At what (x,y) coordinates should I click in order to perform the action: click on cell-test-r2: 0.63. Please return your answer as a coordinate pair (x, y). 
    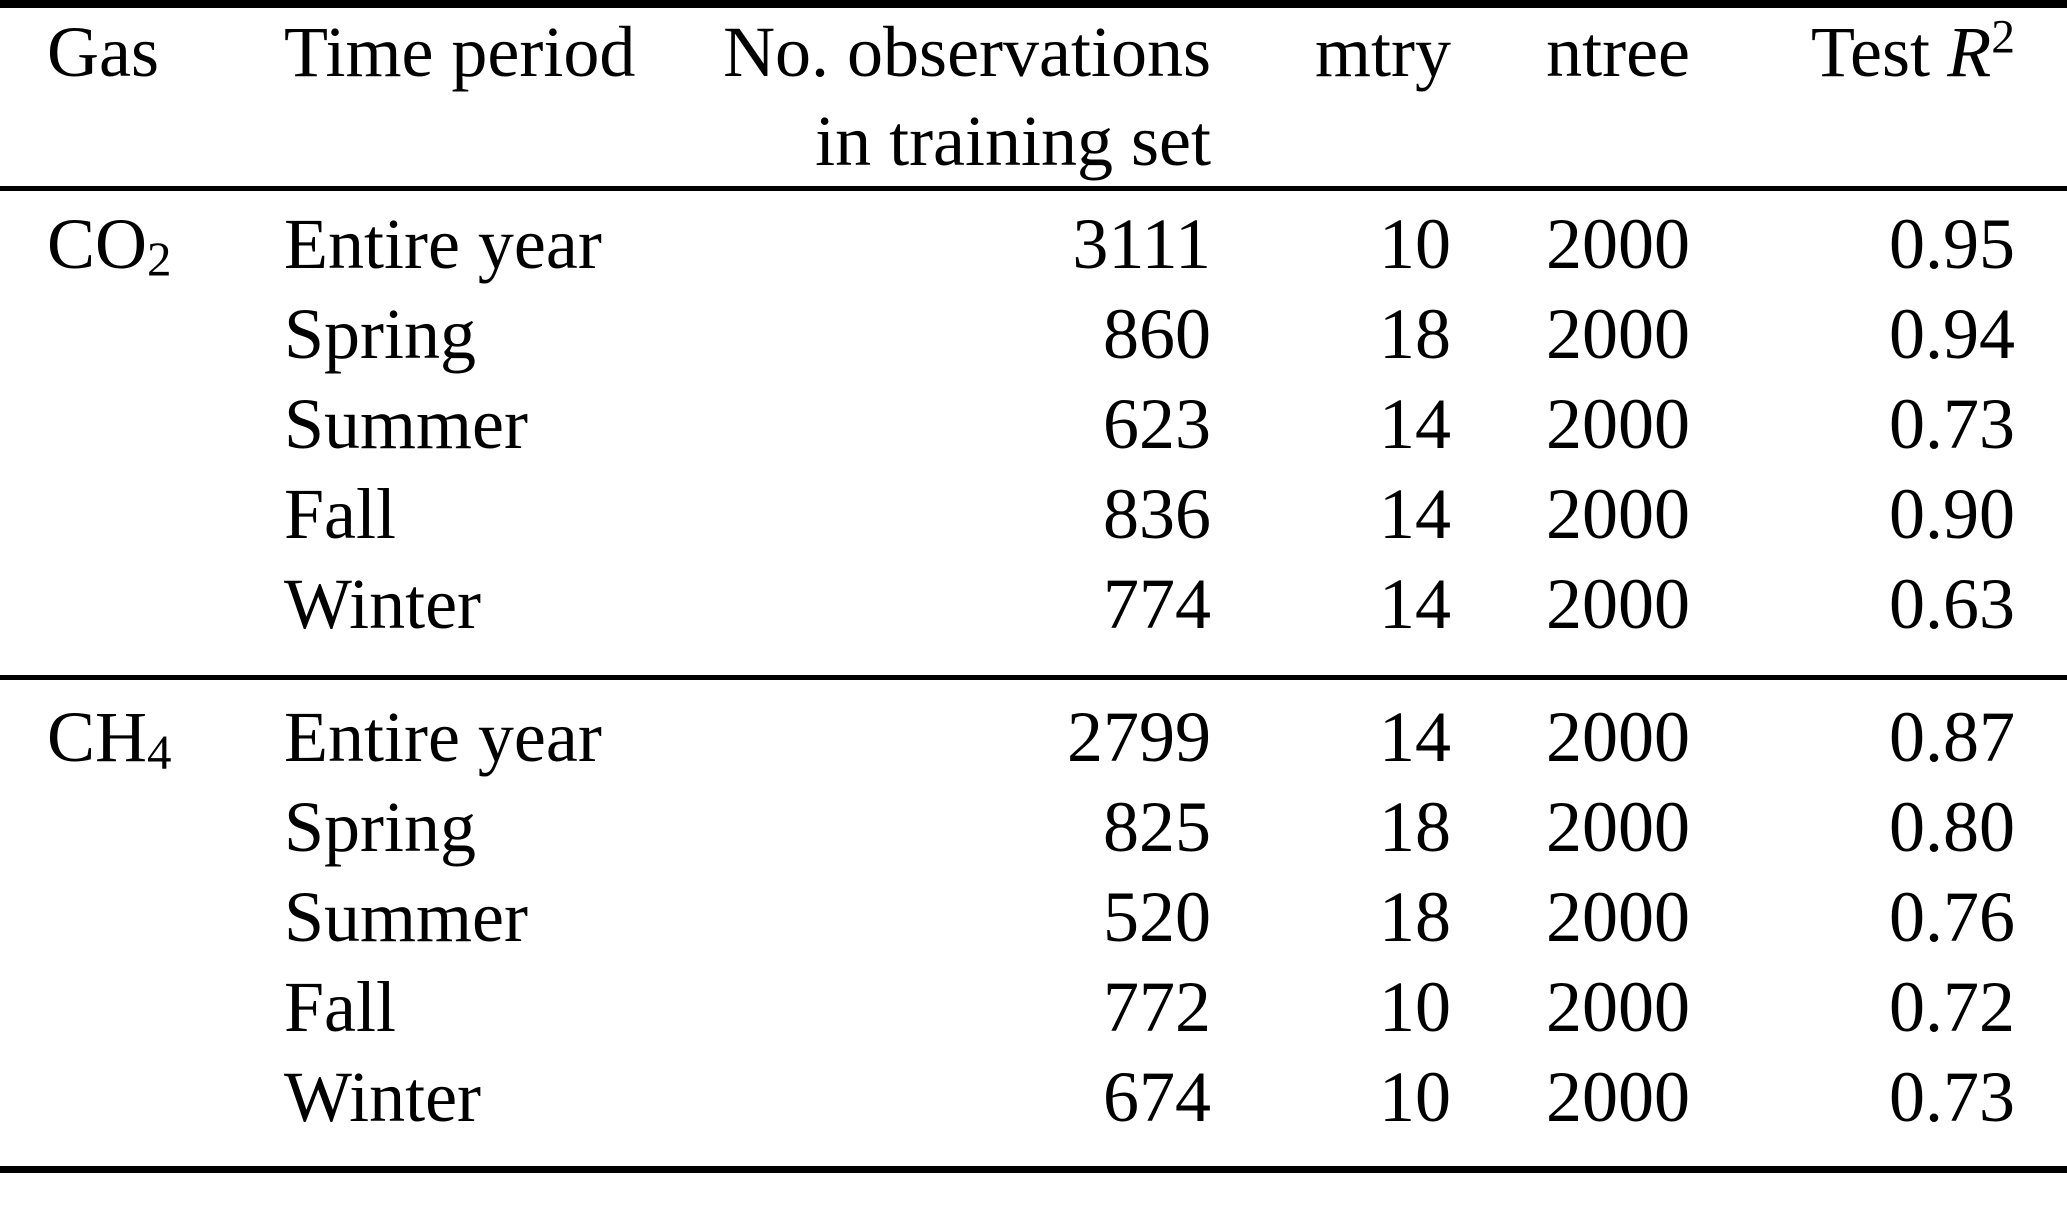
    Looking at the image, I should click on (1952, 604).